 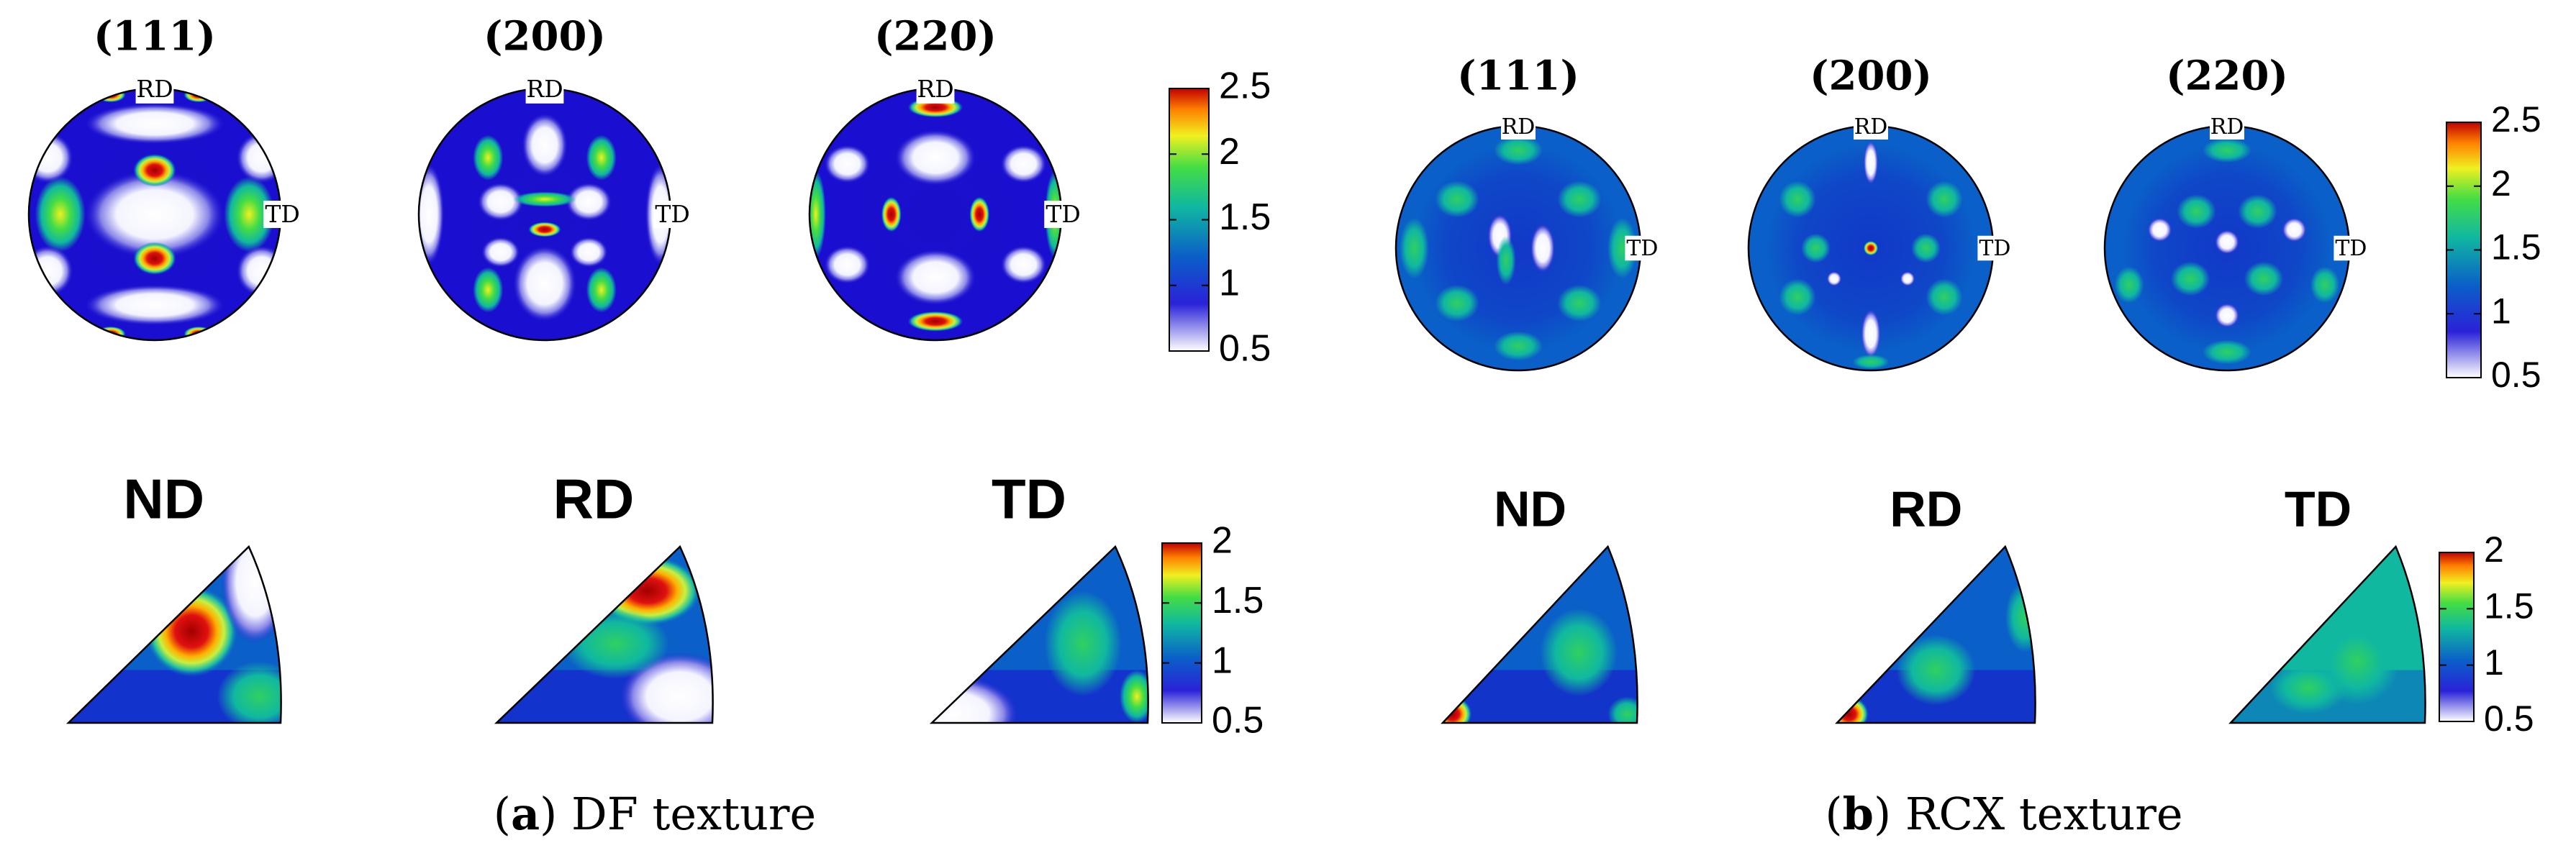 I want to click on colorbar-a-pole-figure: 2.5 2 1.5 1 0.5, so click(x=1220, y=217).